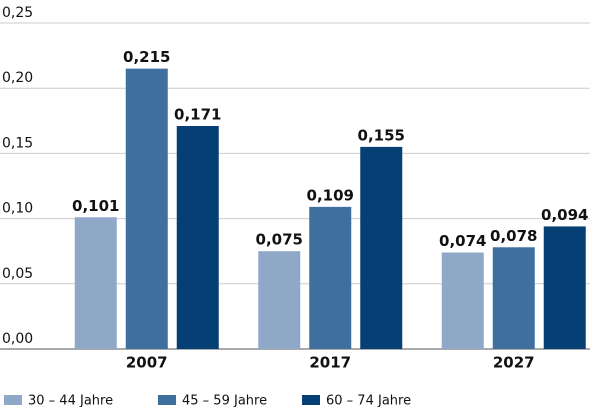 Image resolution: width=596 pixels, height=411 pixels. I want to click on value-label: 0,155, so click(381, 135).